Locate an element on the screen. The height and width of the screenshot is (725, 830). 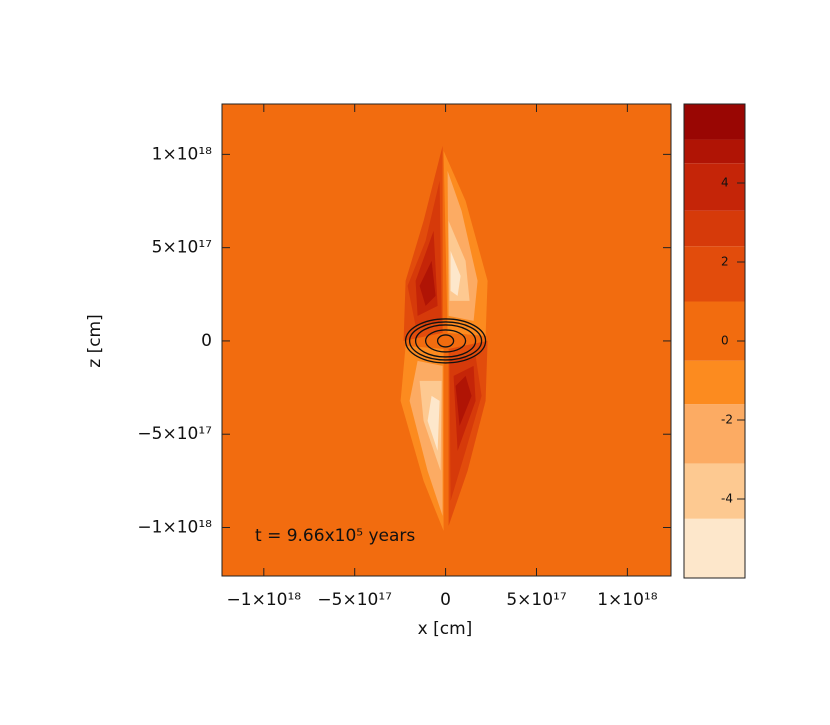
colorbar-tick-label: 4 is located at coordinates (725, 183).